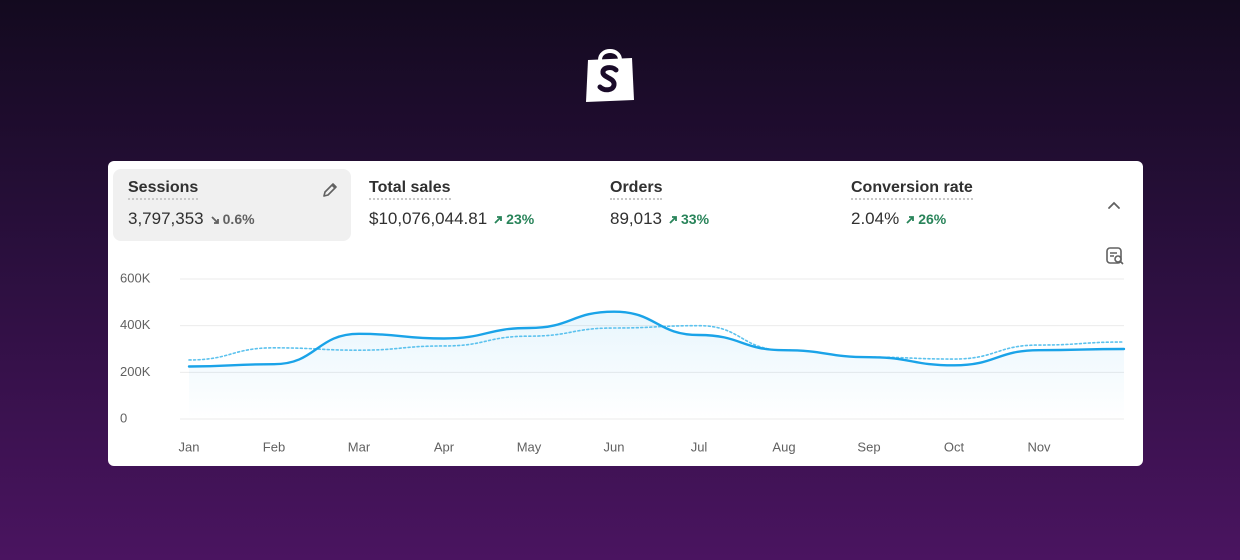 The image size is (1240, 560). Describe the element at coordinates (410, 189) in the screenshot. I see `metric-label: Total sales` at that location.